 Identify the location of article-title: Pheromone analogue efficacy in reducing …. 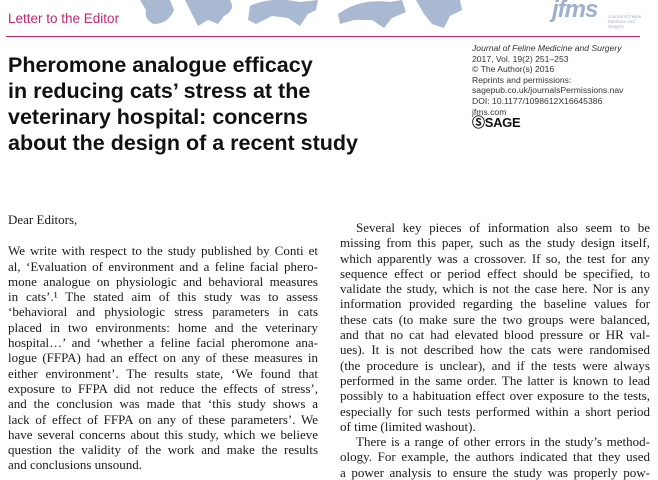
(228, 104).